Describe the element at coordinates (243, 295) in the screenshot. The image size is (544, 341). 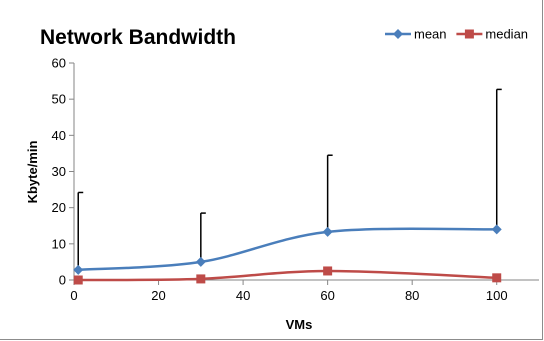
I see `x-tick-label: 40` at that location.